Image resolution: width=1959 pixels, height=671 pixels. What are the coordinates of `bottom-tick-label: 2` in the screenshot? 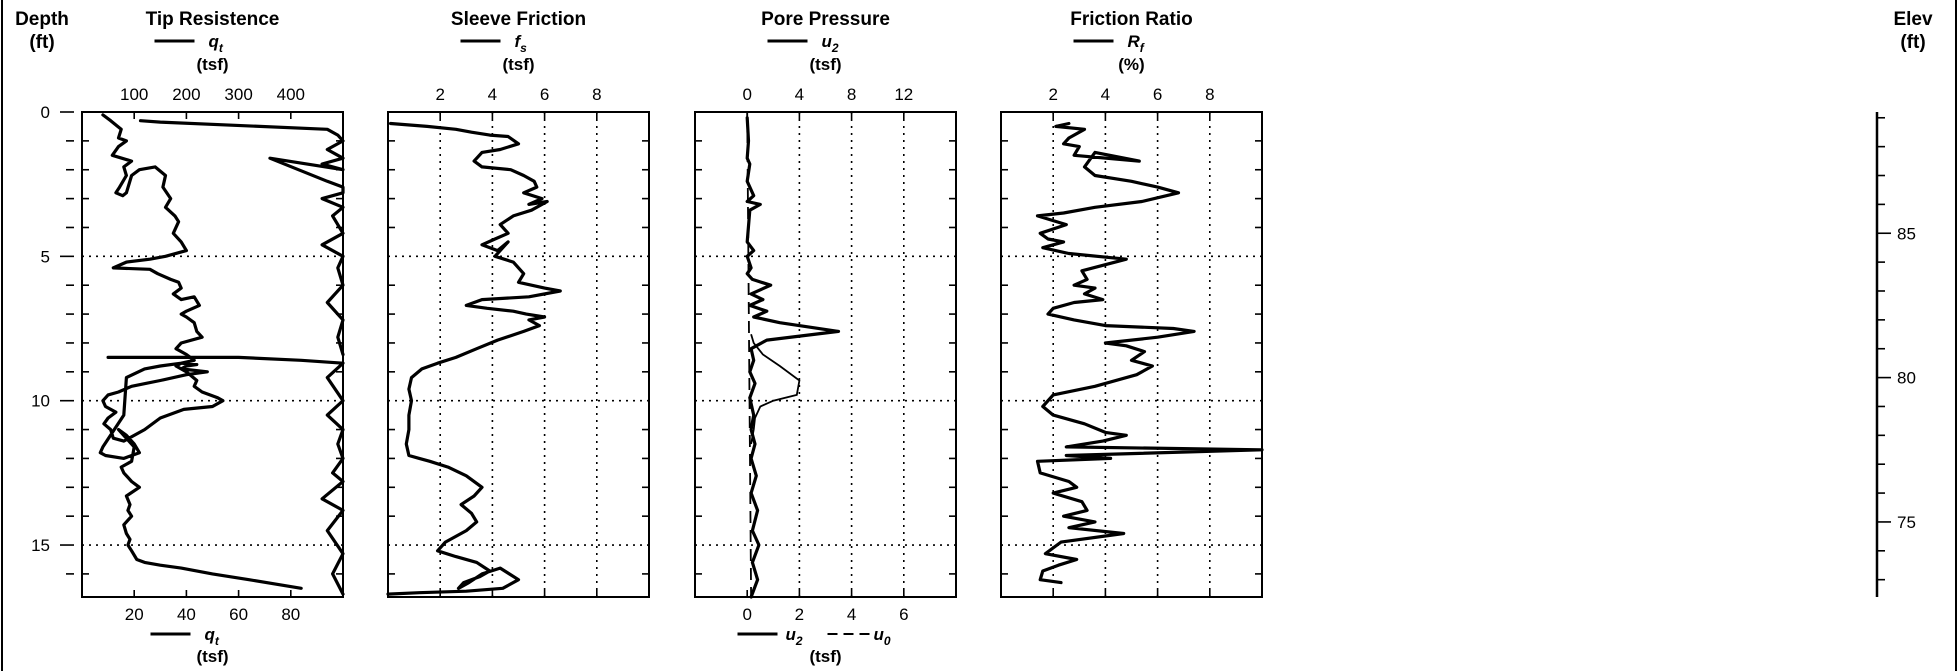 It's located at (799, 614).